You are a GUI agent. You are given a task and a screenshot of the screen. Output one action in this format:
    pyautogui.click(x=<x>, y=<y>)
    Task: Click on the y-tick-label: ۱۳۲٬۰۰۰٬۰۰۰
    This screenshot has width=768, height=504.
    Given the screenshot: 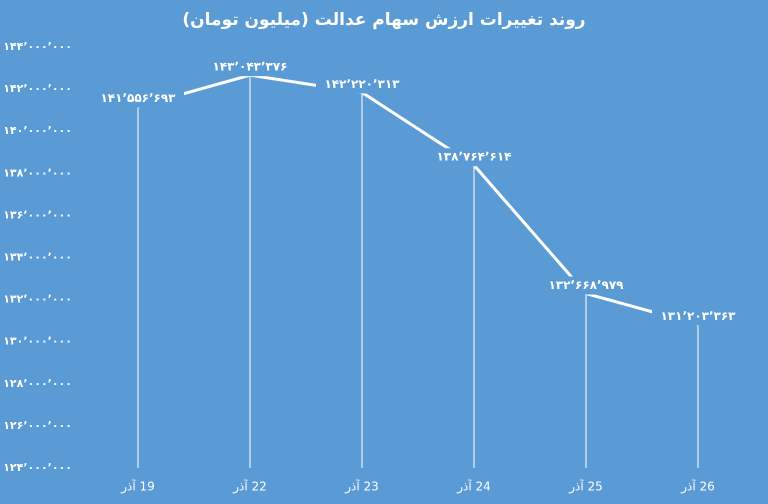 What is the action you would take?
    pyautogui.click(x=37, y=299)
    